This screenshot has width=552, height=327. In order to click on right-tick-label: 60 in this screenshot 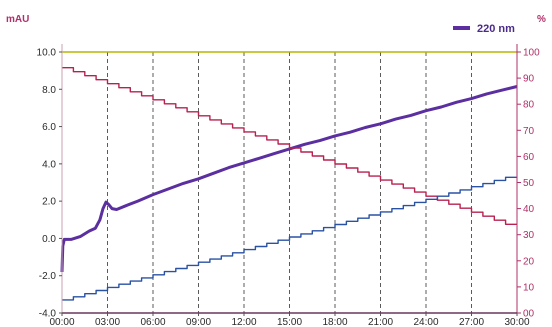, I will do `click(529, 157)`.